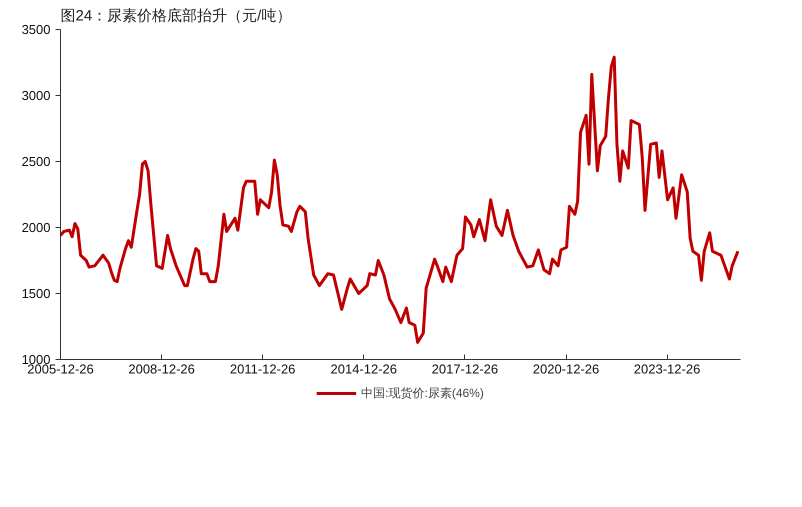  I want to click on y-tick-label: 3000, so click(36, 95).